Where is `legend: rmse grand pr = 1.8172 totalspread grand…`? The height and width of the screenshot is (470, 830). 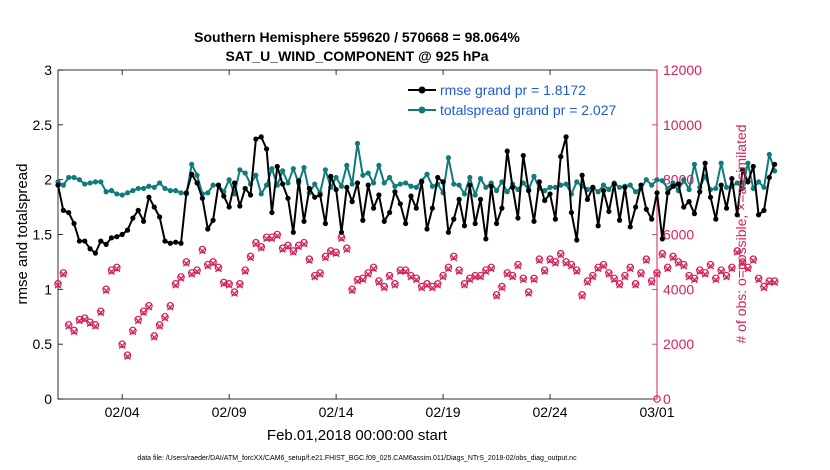
legend: rmse grand pr = 1.8172 totalspread grand… is located at coordinates (528, 99).